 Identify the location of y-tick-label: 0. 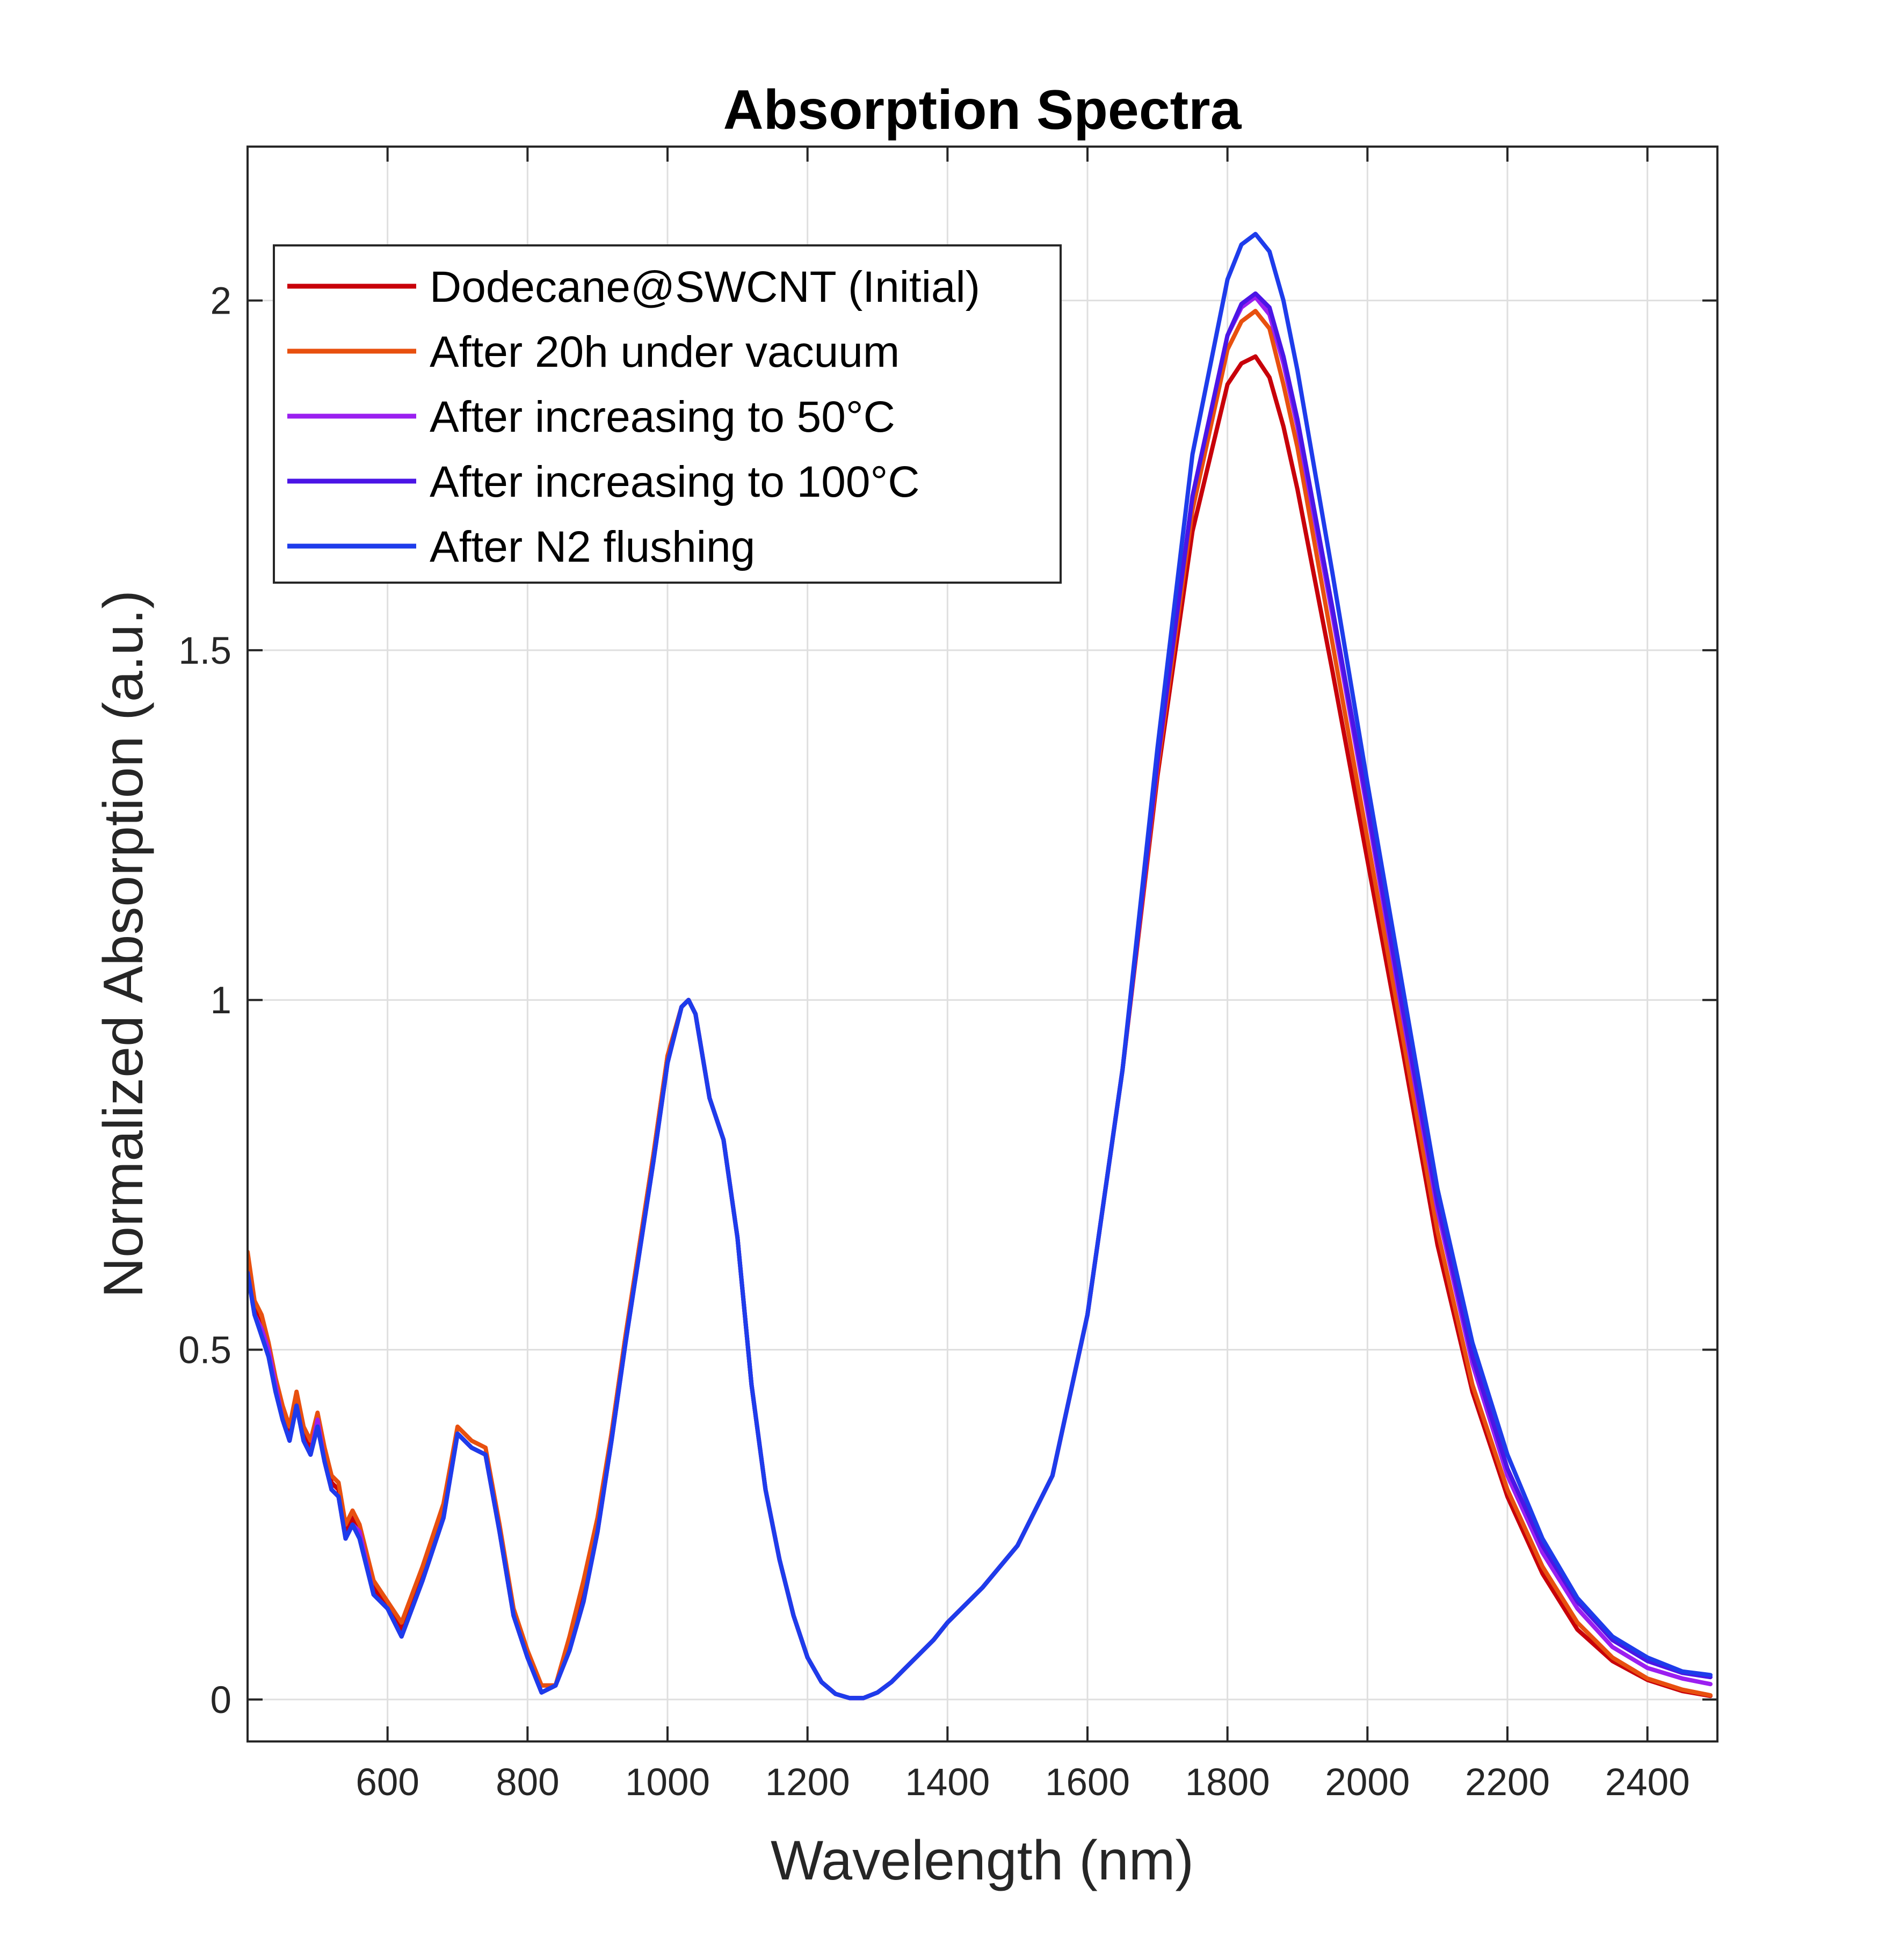
(222, 1700).